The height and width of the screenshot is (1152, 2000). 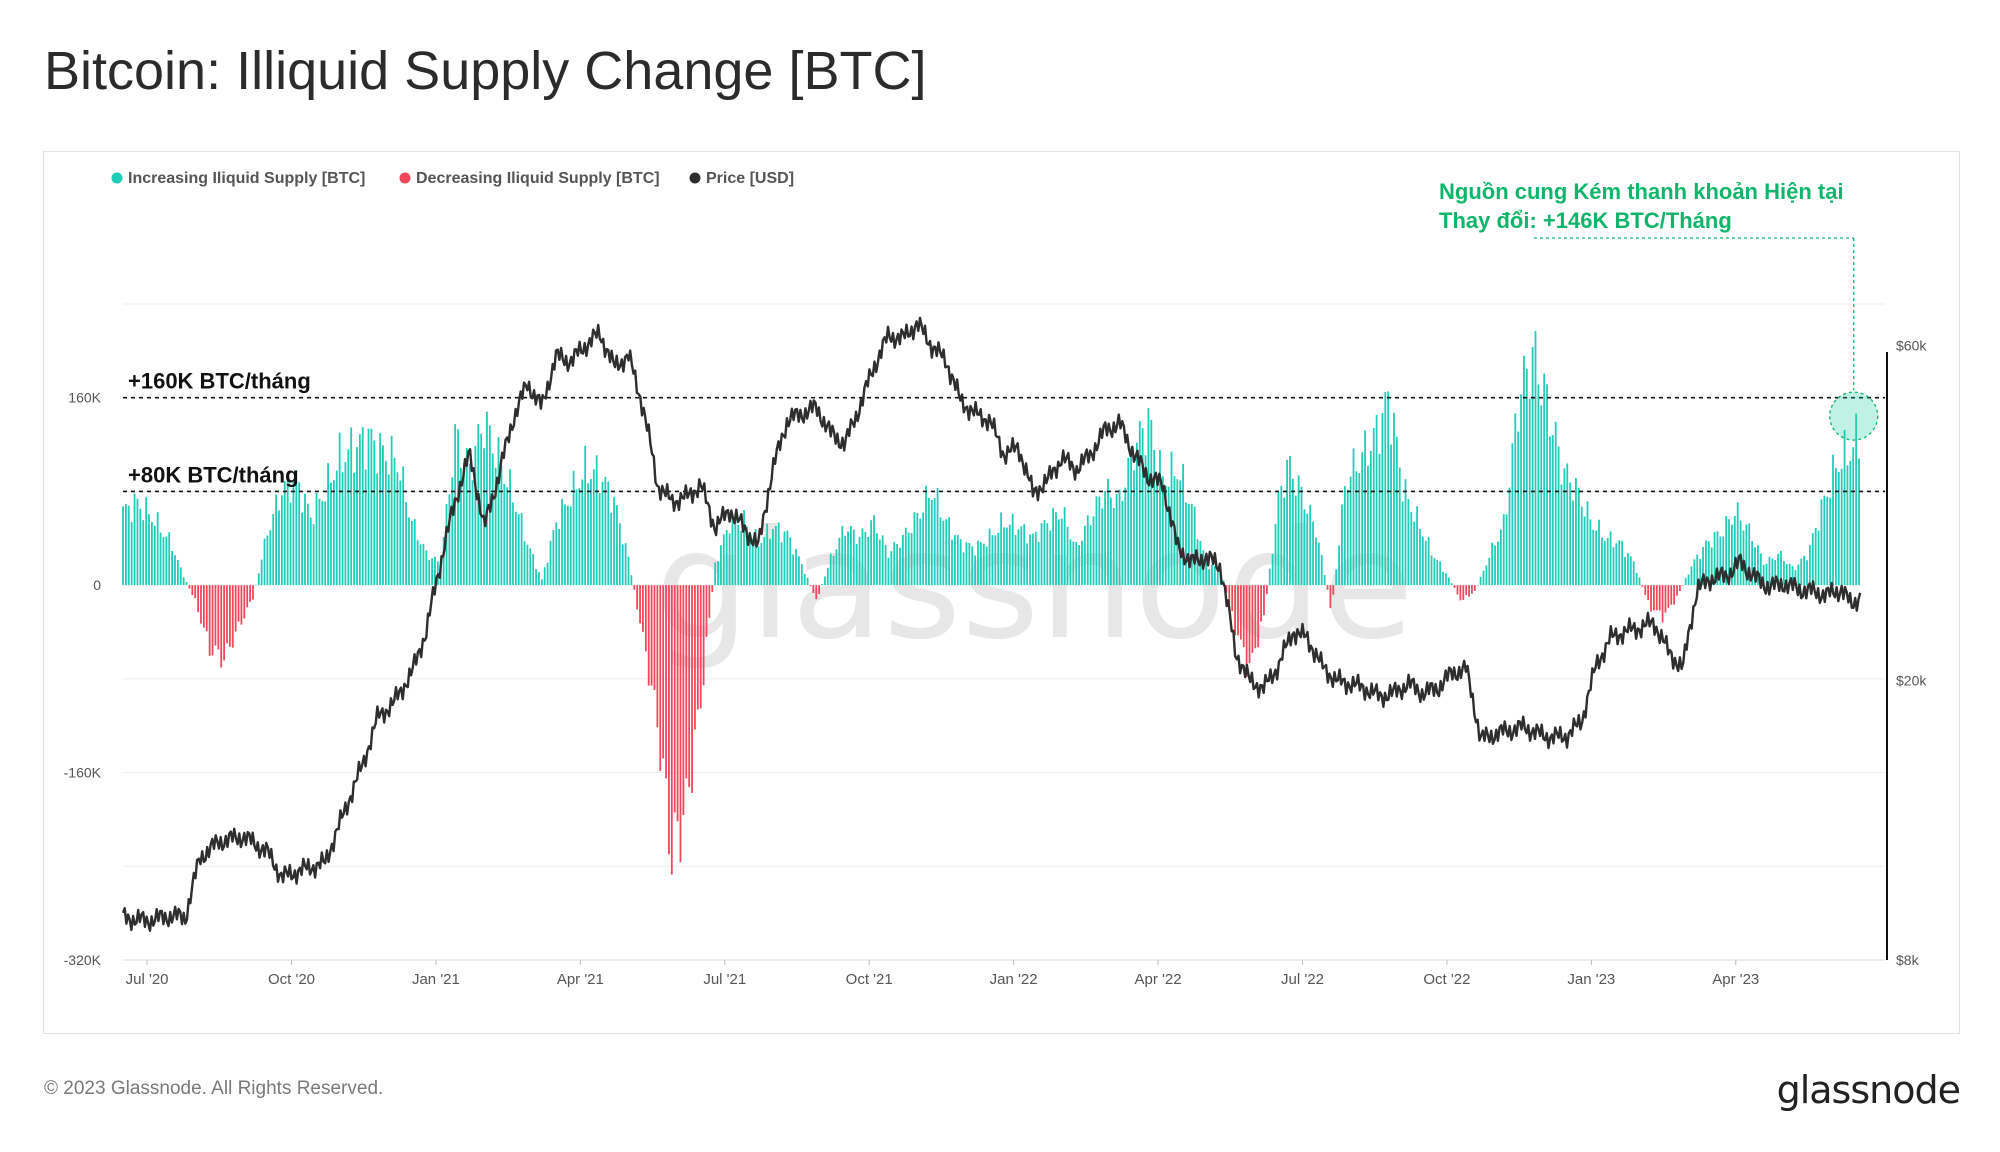 What do you see at coordinates (97, 585) in the screenshot?
I see `y-left-tick-label: 0` at bounding box center [97, 585].